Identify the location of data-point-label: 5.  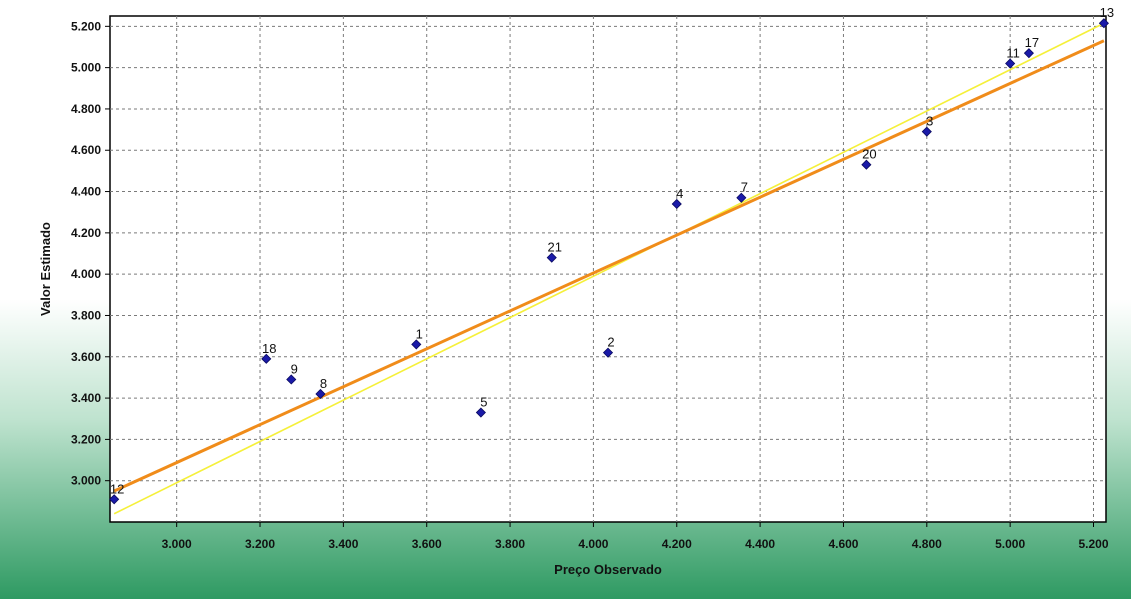
(483, 402).